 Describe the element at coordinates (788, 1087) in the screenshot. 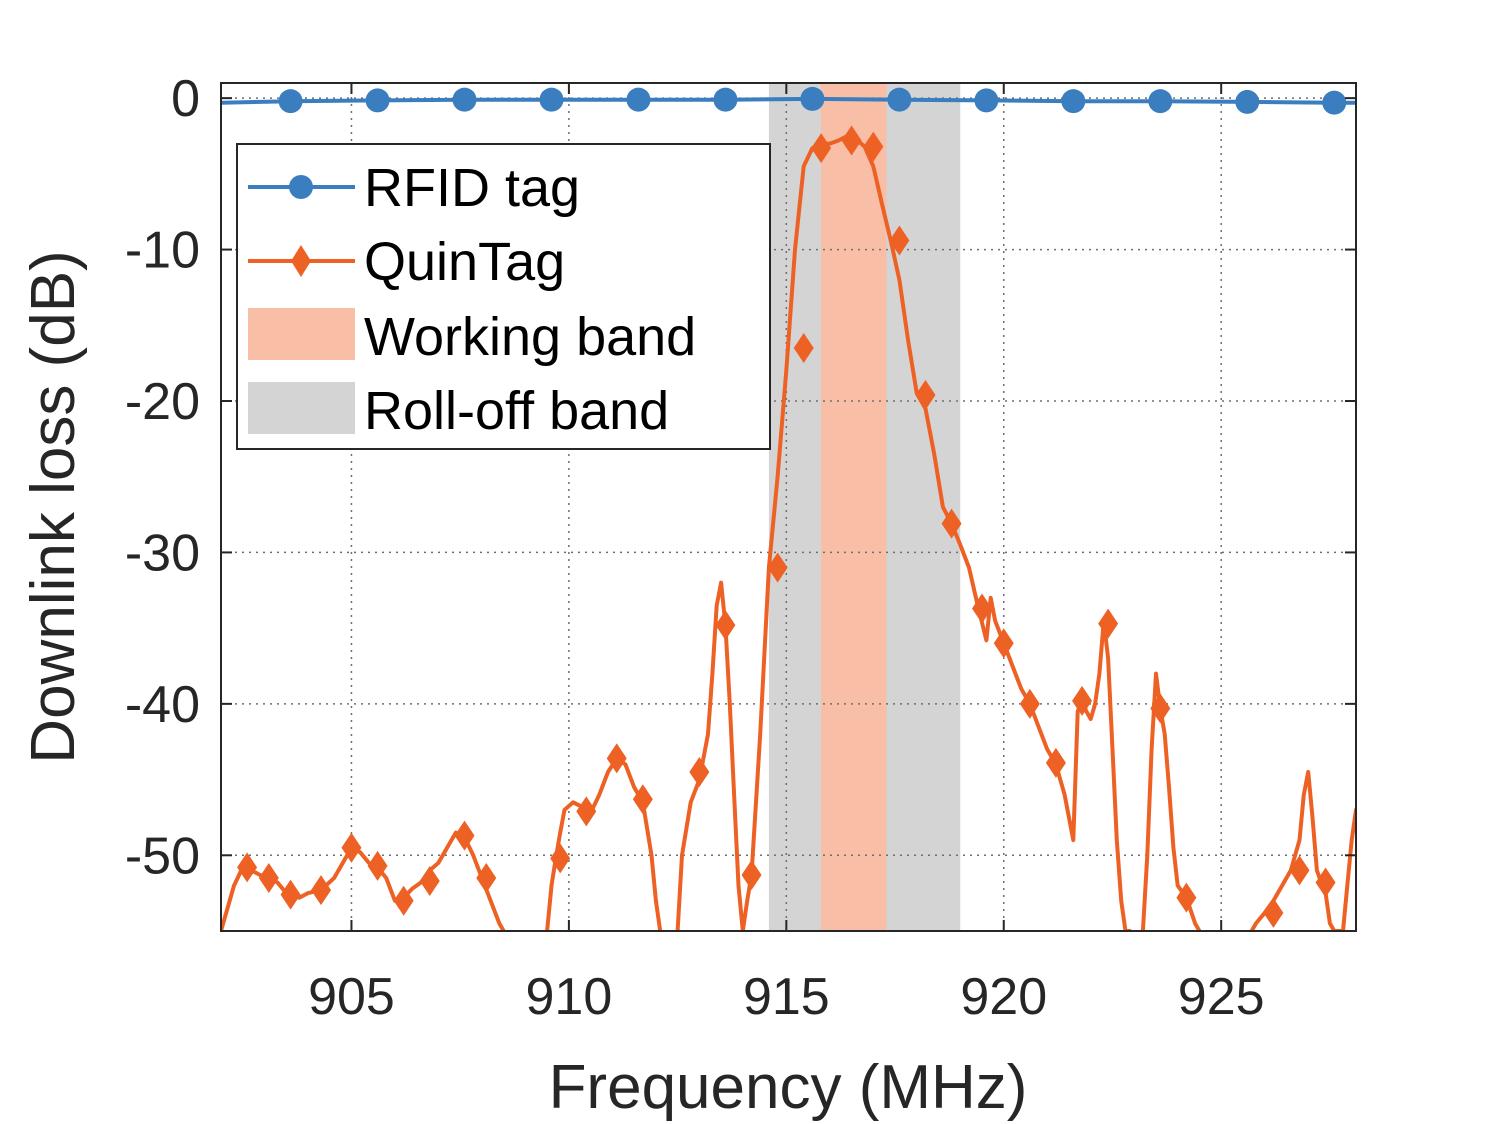

I see `x-axis-title: Frequency (MHz)` at that location.